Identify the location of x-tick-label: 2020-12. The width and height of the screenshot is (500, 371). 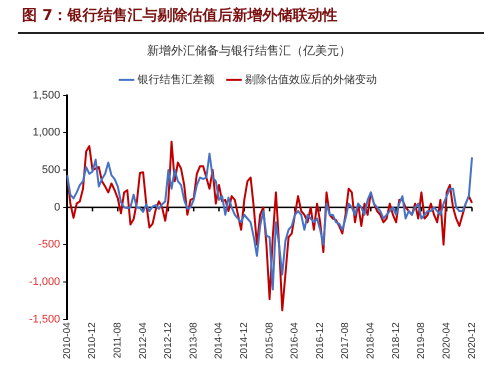
(472, 341).